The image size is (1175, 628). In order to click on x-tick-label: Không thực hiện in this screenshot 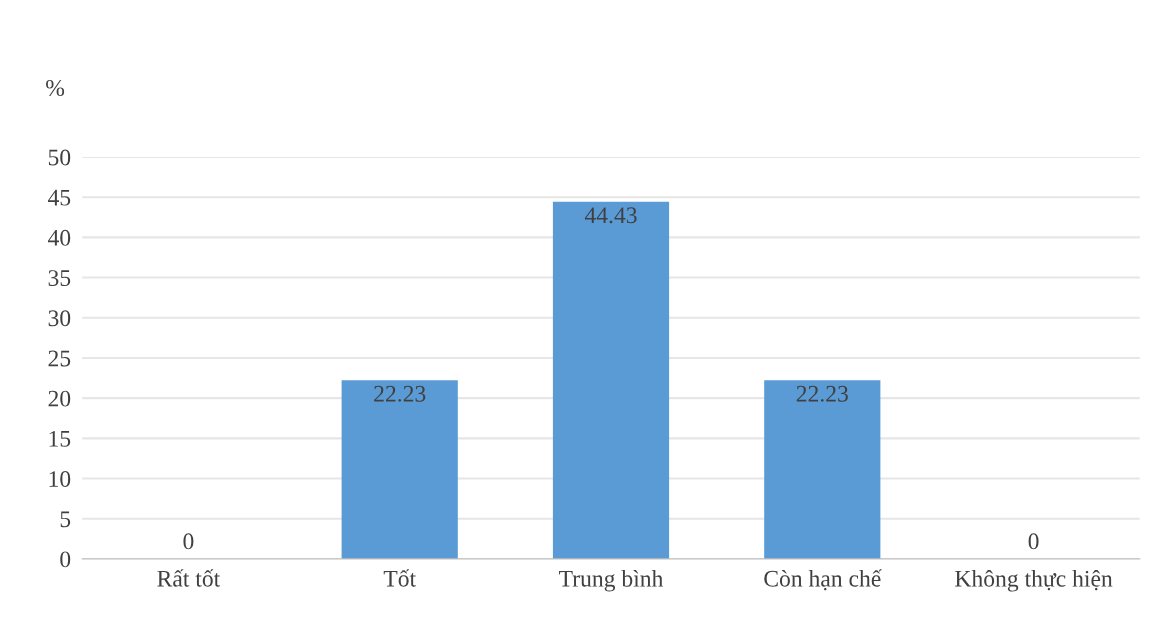, I will do `click(1034, 581)`.